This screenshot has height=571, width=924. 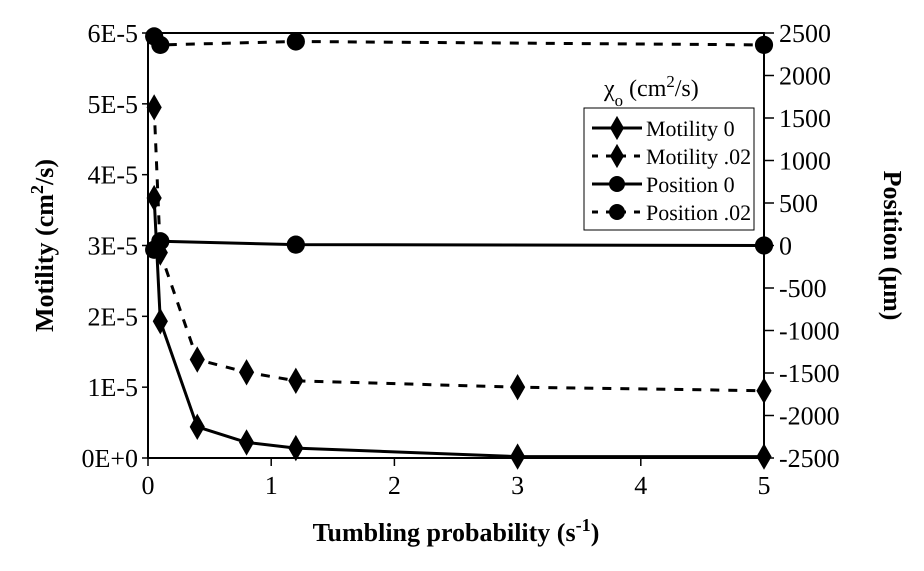 I want to click on y2-tick-label: -2000, so click(x=809, y=416).